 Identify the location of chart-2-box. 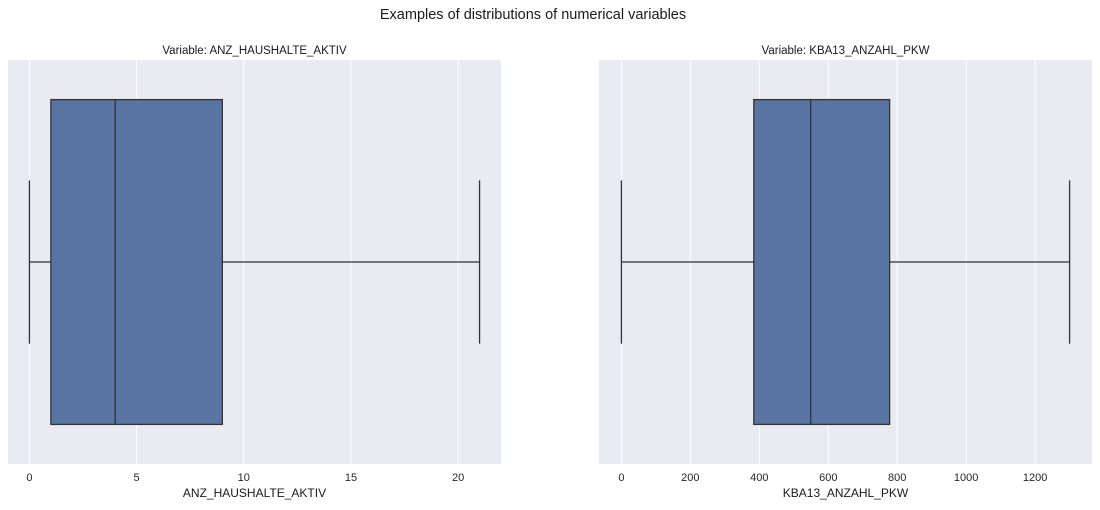
(822, 262).